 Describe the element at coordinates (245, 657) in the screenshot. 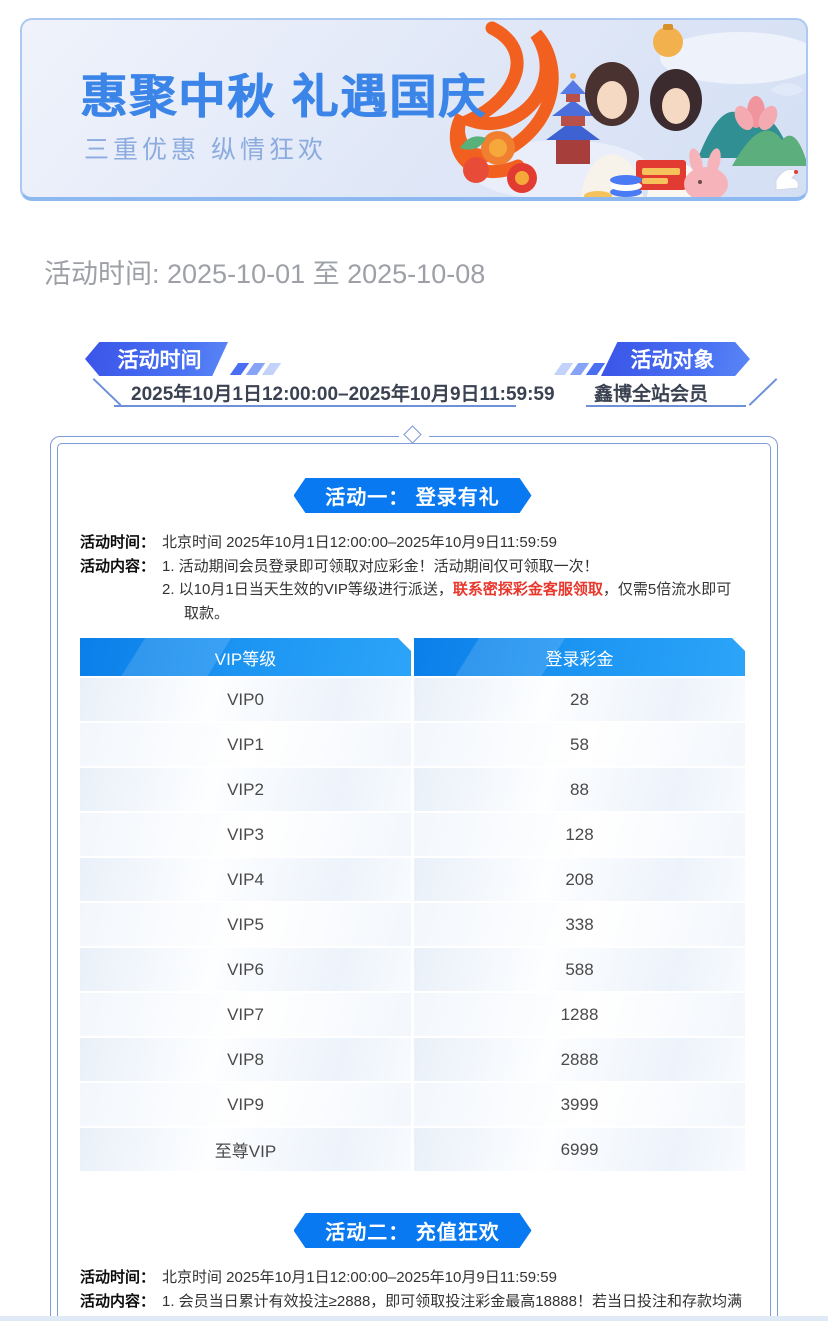

I see `header-vip-level: VIP等级` at that location.